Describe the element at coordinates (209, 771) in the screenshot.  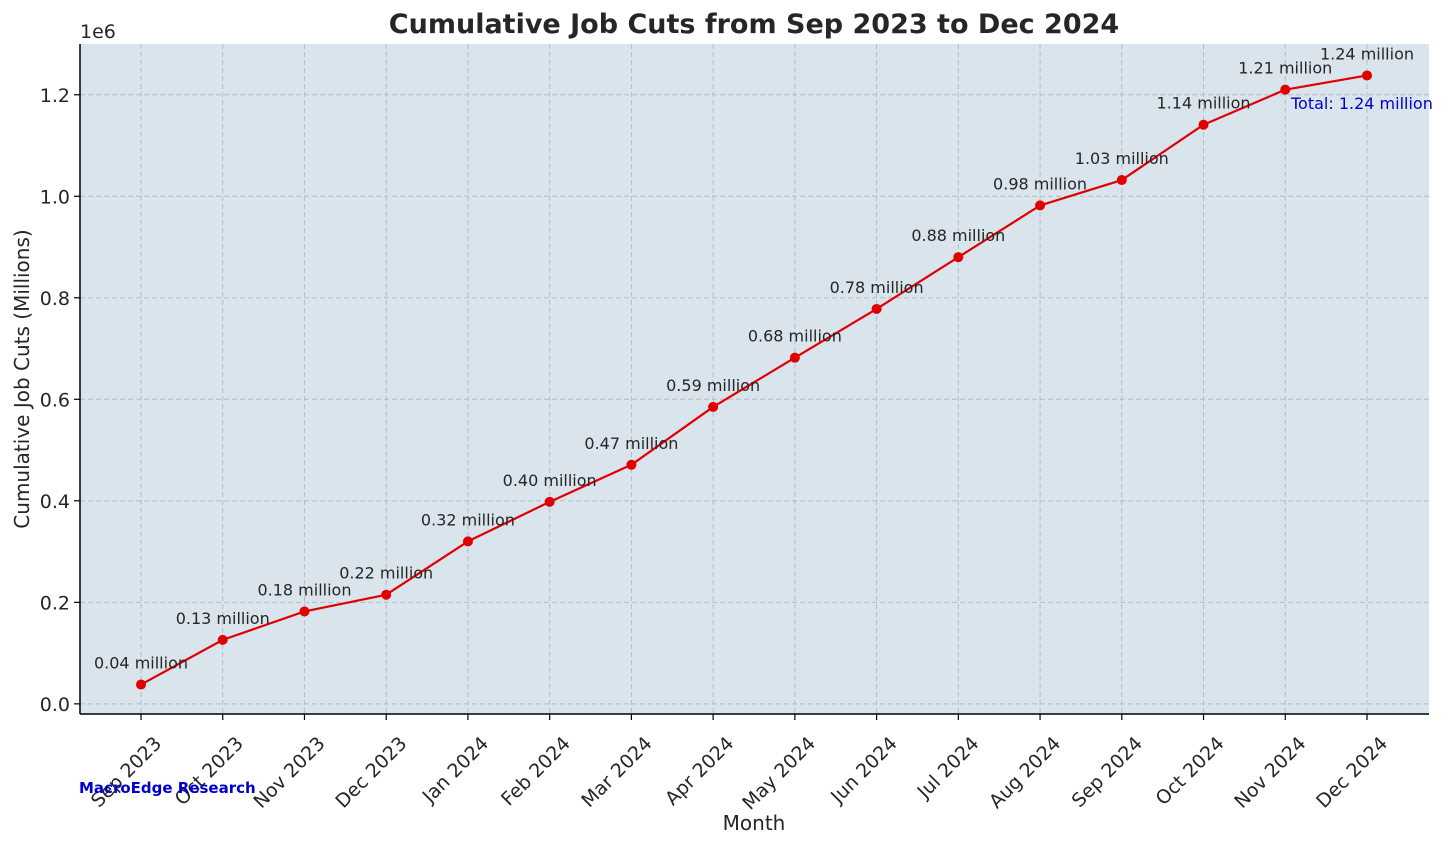
I see `x-tick-label: Oct 2023` at that location.